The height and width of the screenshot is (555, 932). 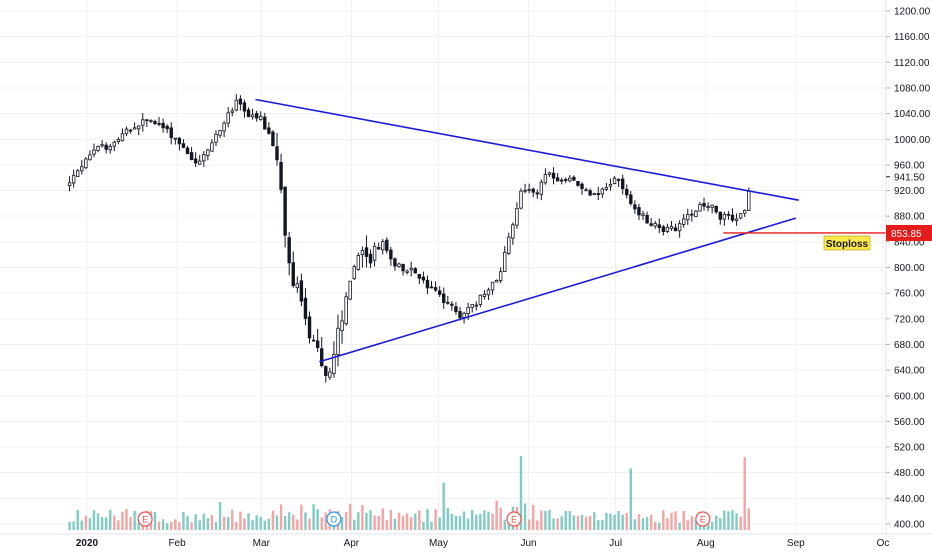 I want to click on price-tick-label: 840.00, so click(x=909, y=242).